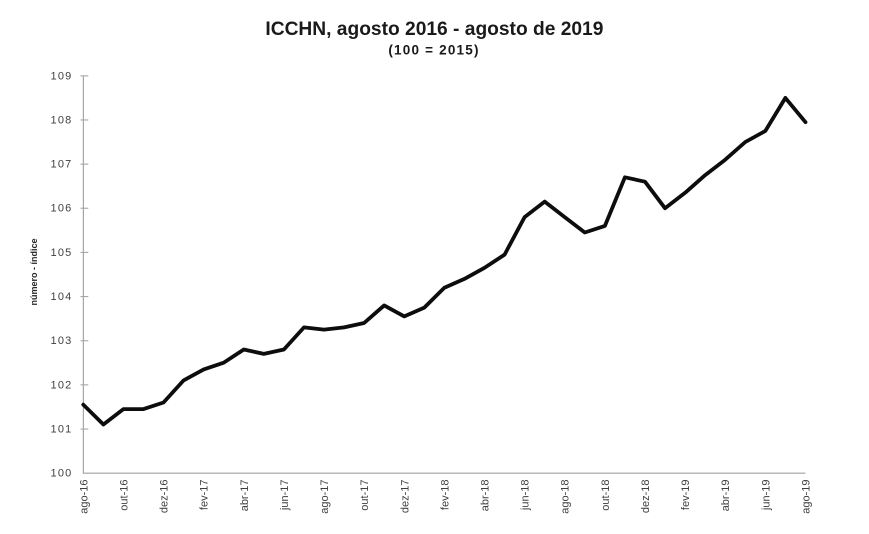 This screenshot has height=534, width=869. Describe the element at coordinates (62, 209) in the screenshot. I see `svg-text: 106` at that location.